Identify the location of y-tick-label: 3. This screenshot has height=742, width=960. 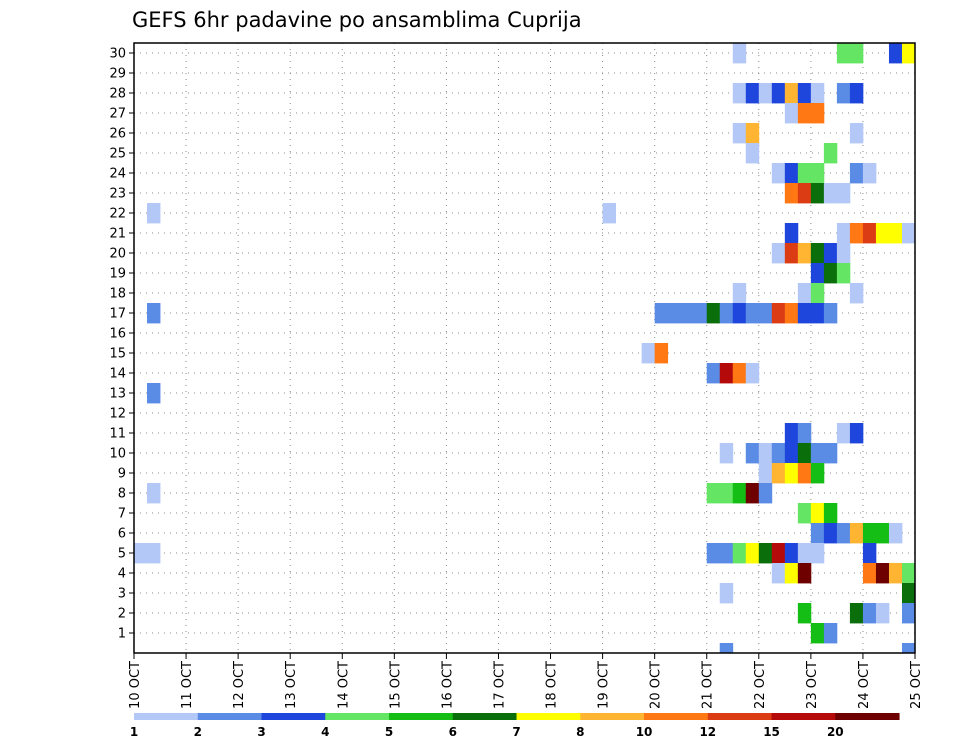
(122, 594).